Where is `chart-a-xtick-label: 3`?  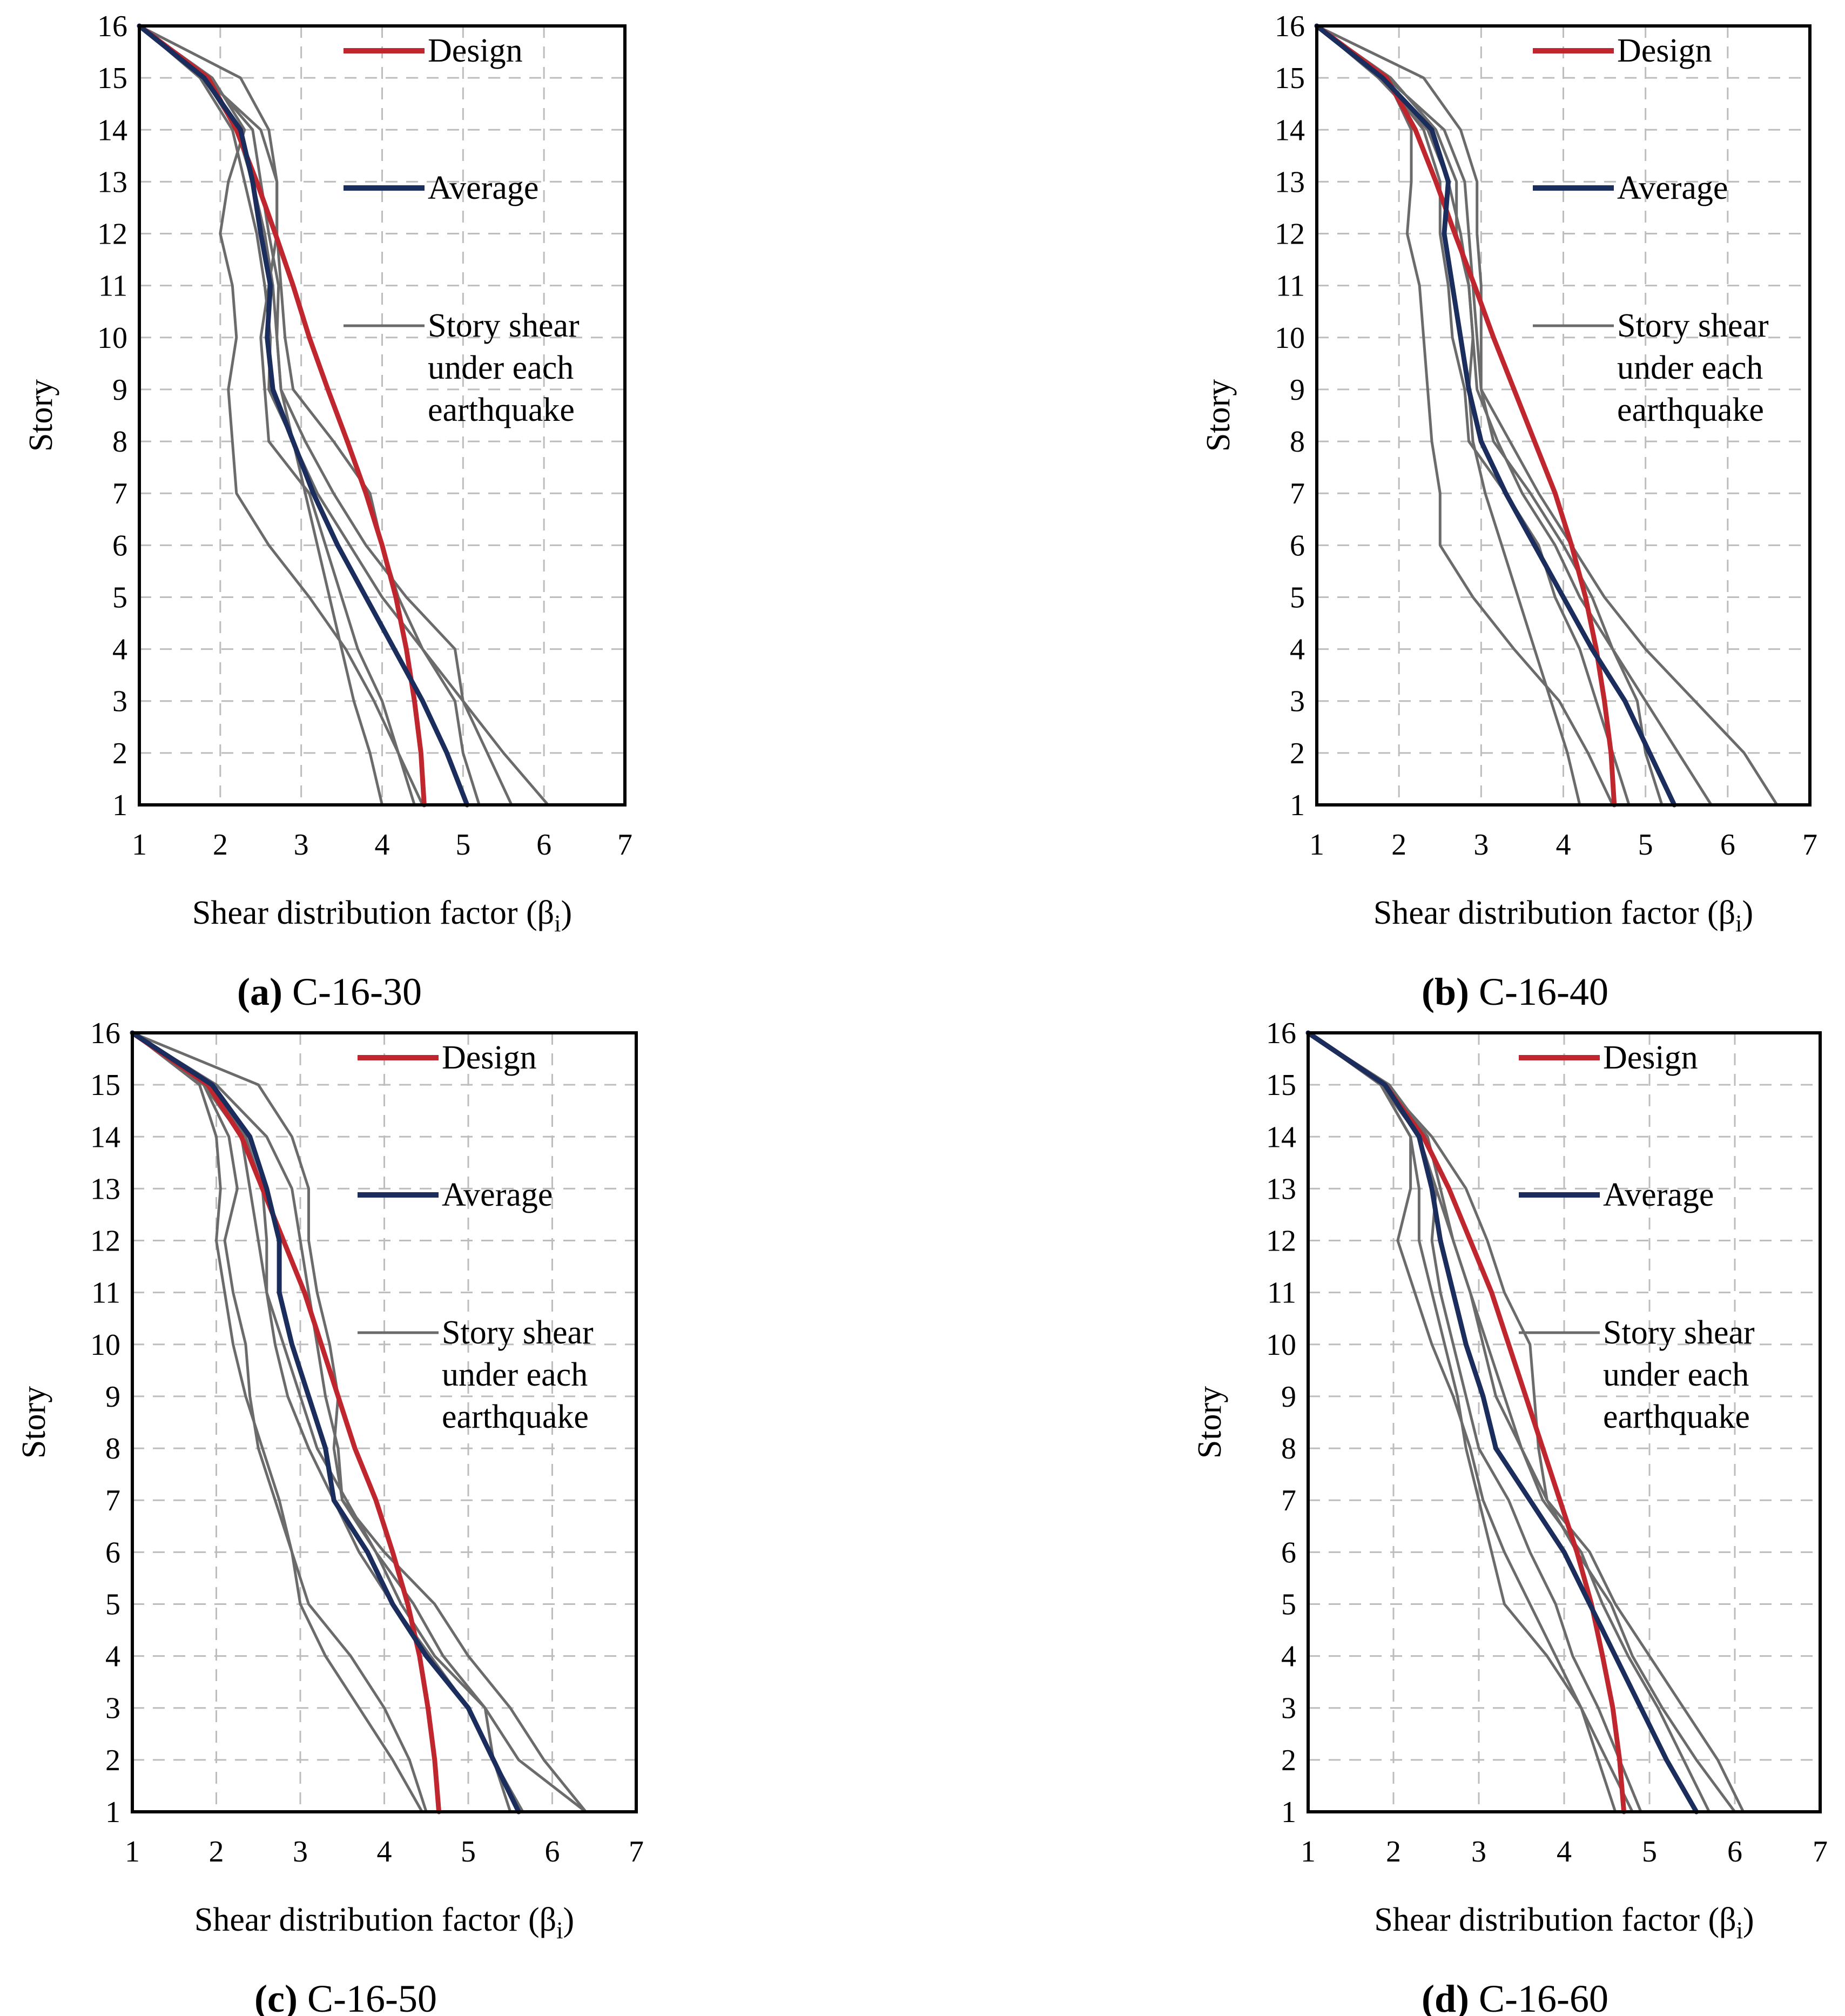
chart-a-xtick-label: 3 is located at coordinates (301, 845).